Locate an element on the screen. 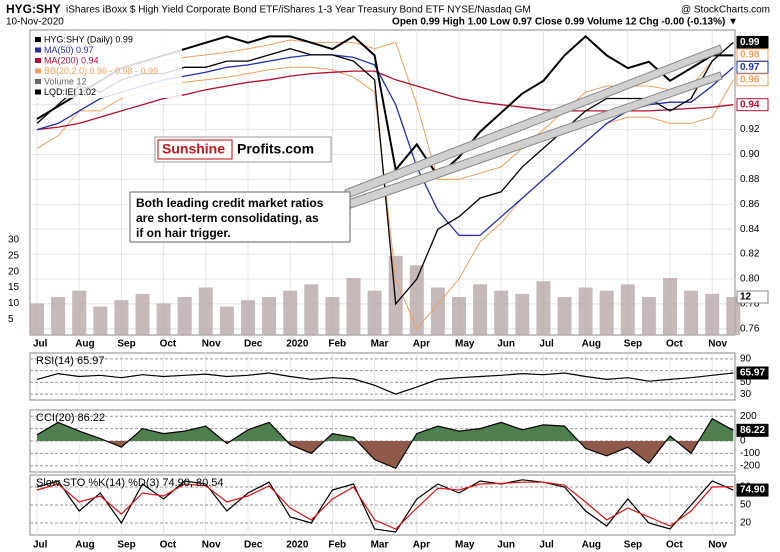 Image resolution: width=780 pixels, height=552 pixels. y-tick-label: 0 is located at coordinates (743, 441).